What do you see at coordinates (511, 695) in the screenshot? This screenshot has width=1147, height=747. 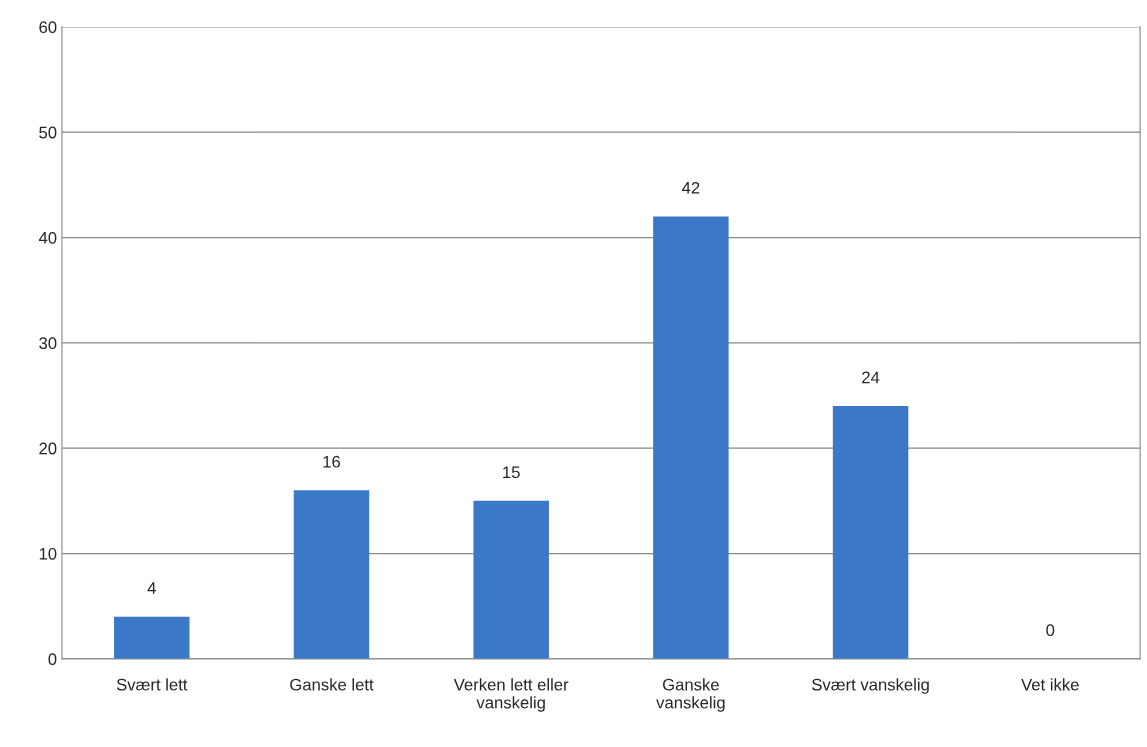 I see `x-tick-label: Verken lett eller vanskelig` at bounding box center [511, 695].